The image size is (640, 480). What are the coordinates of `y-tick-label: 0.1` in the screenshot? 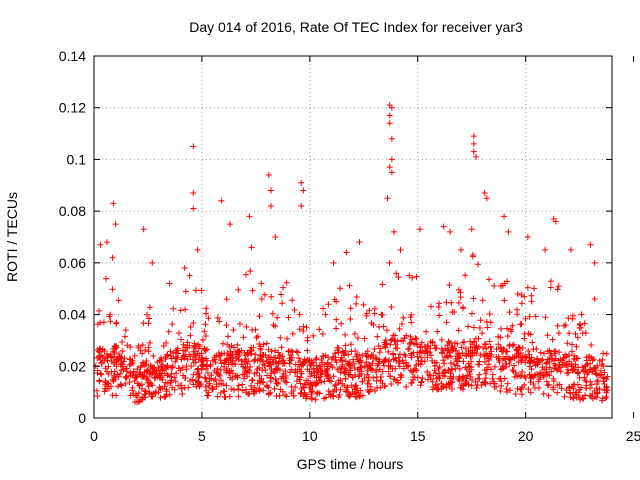 It's located at (77, 159).